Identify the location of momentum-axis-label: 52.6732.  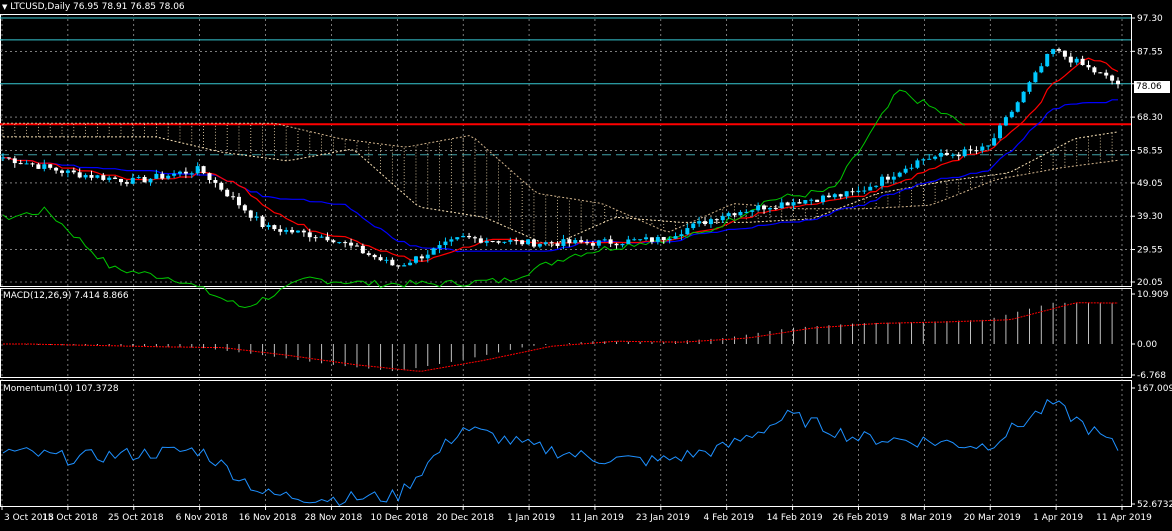
(1154, 505).